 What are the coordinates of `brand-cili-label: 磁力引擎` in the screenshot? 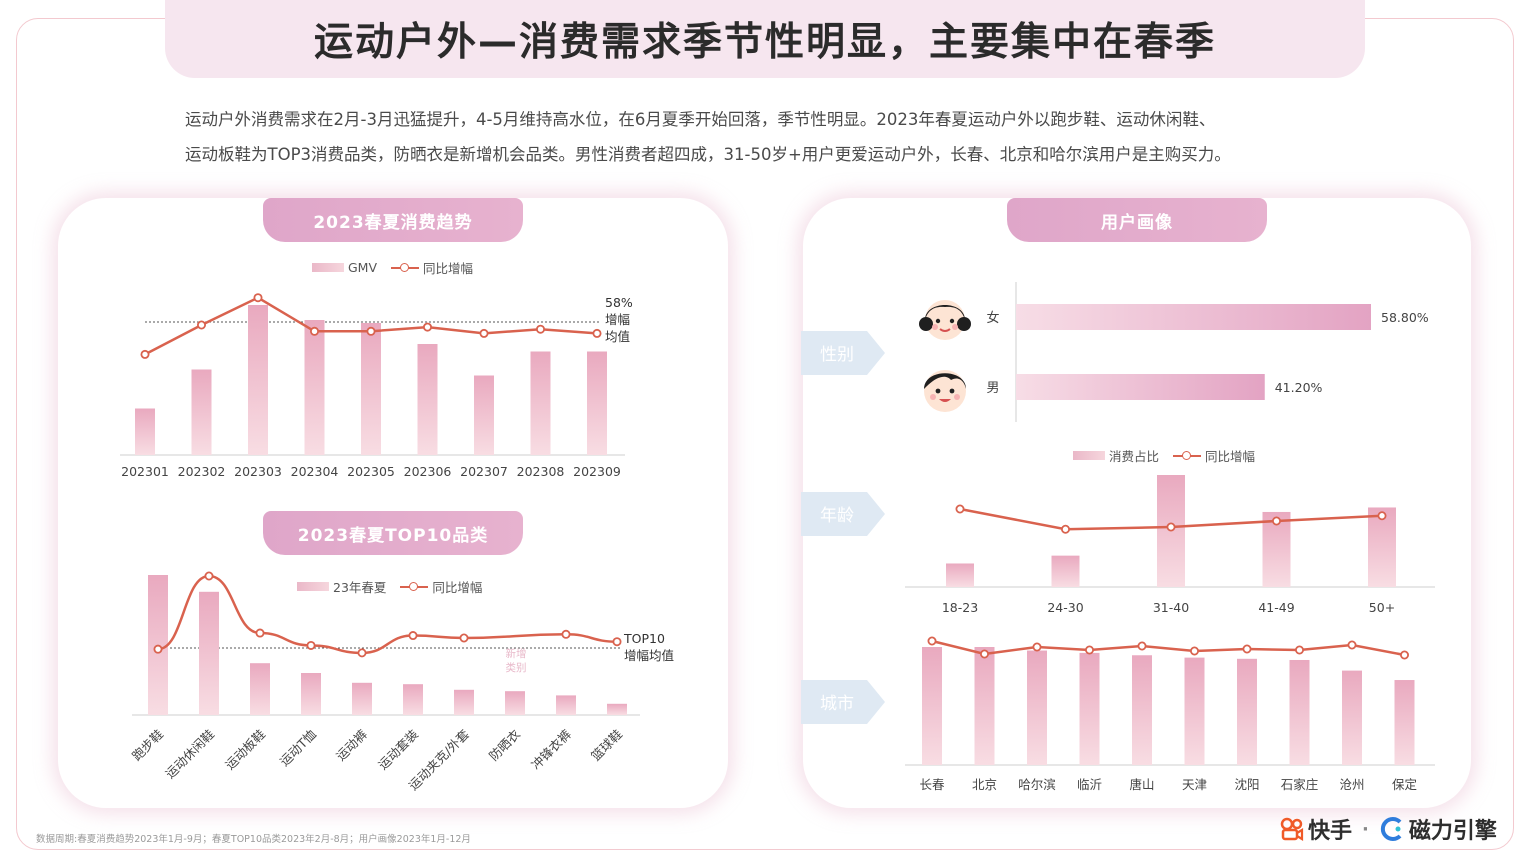 It's located at (1452, 831).